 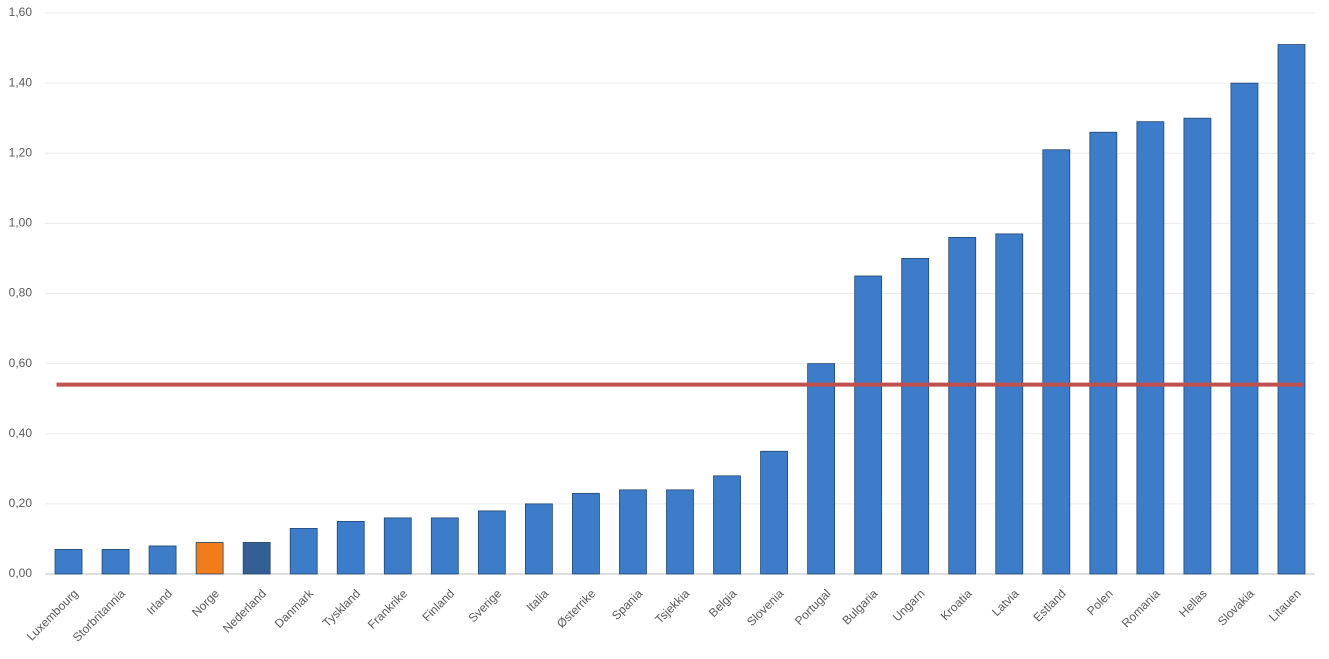 I want to click on x-tick-label: Kroatia, so click(x=956, y=604).